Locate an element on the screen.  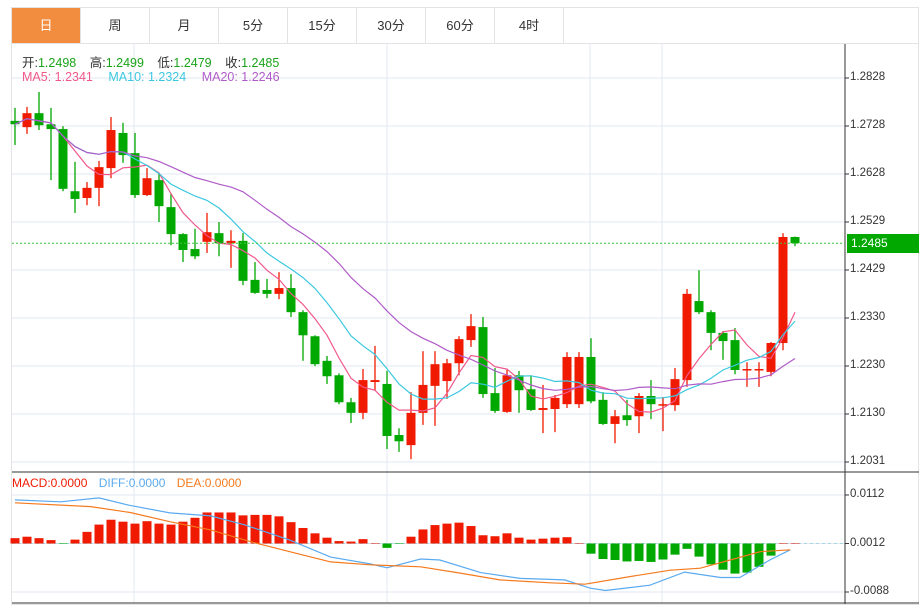
dea-line is located at coordinates (402, 543).